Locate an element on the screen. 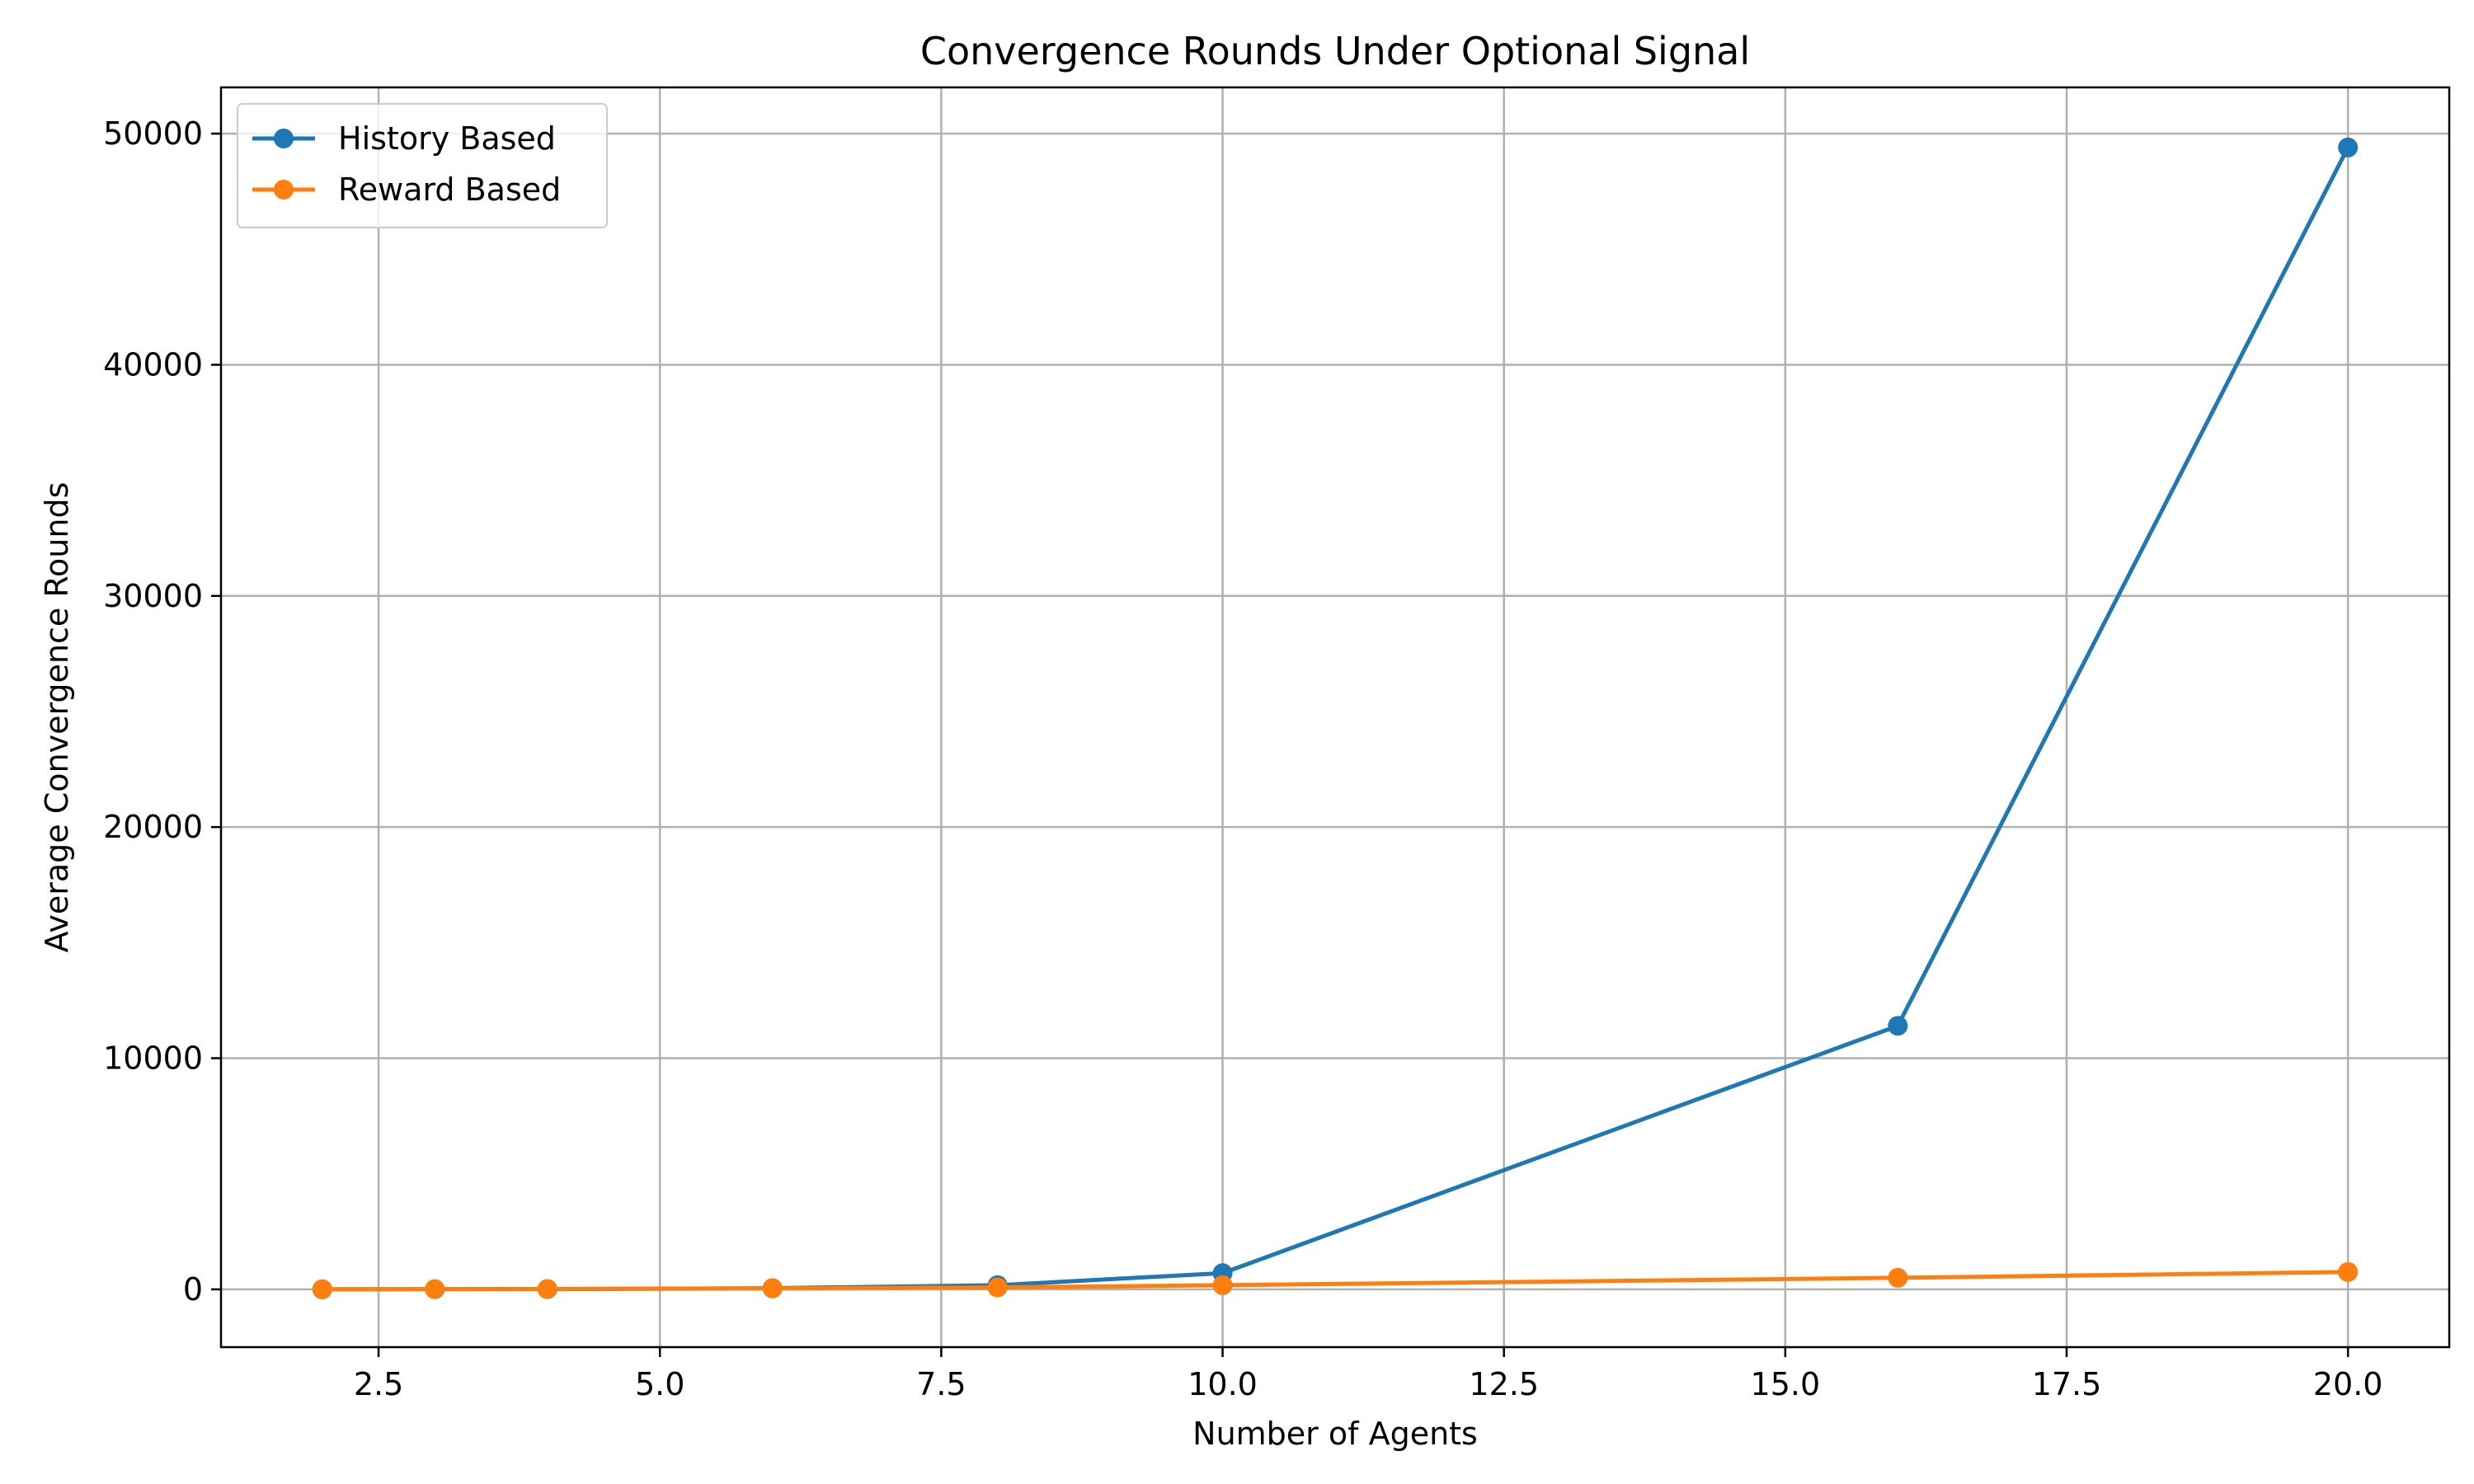 This screenshot has width=2474, height=1484. series-line is located at coordinates (1335, 1281).